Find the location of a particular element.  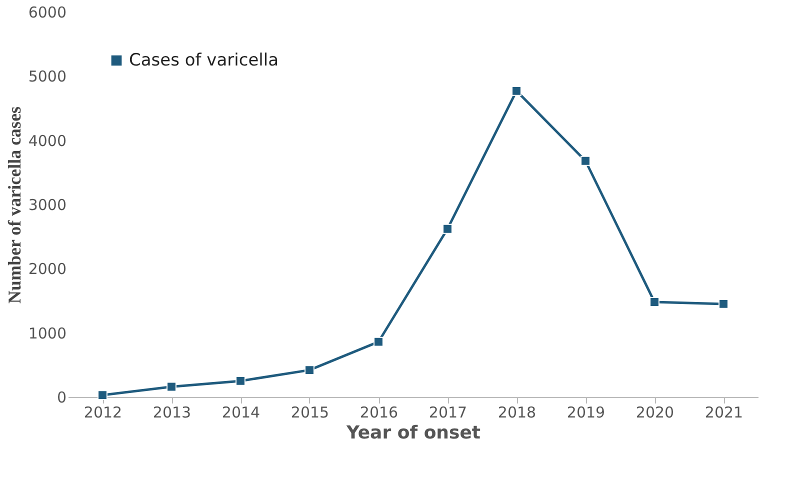

x-axis-title: Year of onset is located at coordinates (413, 433).